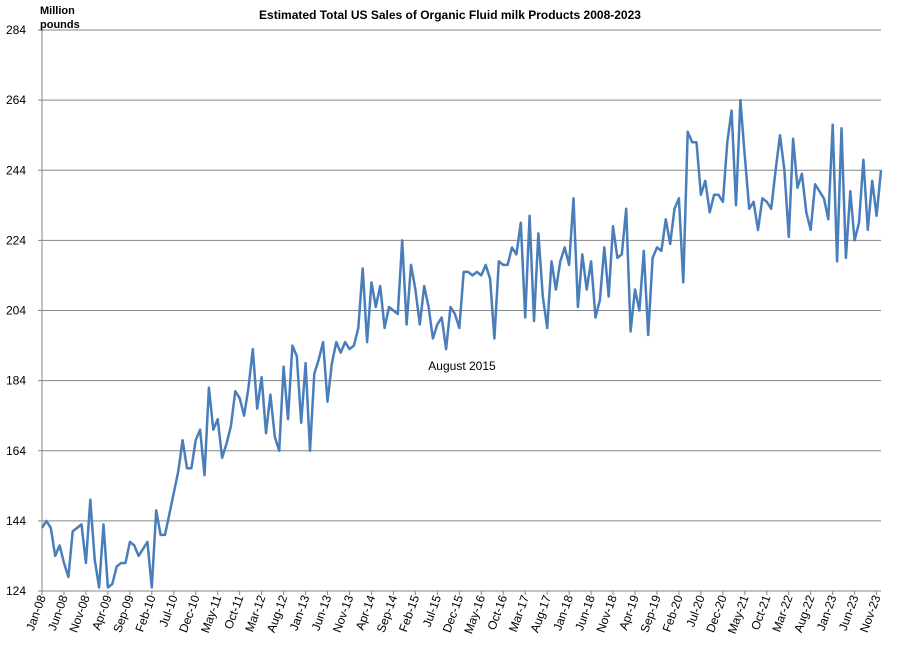 This screenshot has width=900, height=652. What do you see at coordinates (60, 18) in the screenshot?
I see `y-axis-label: Million pounds` at bounding box center [60, 18].